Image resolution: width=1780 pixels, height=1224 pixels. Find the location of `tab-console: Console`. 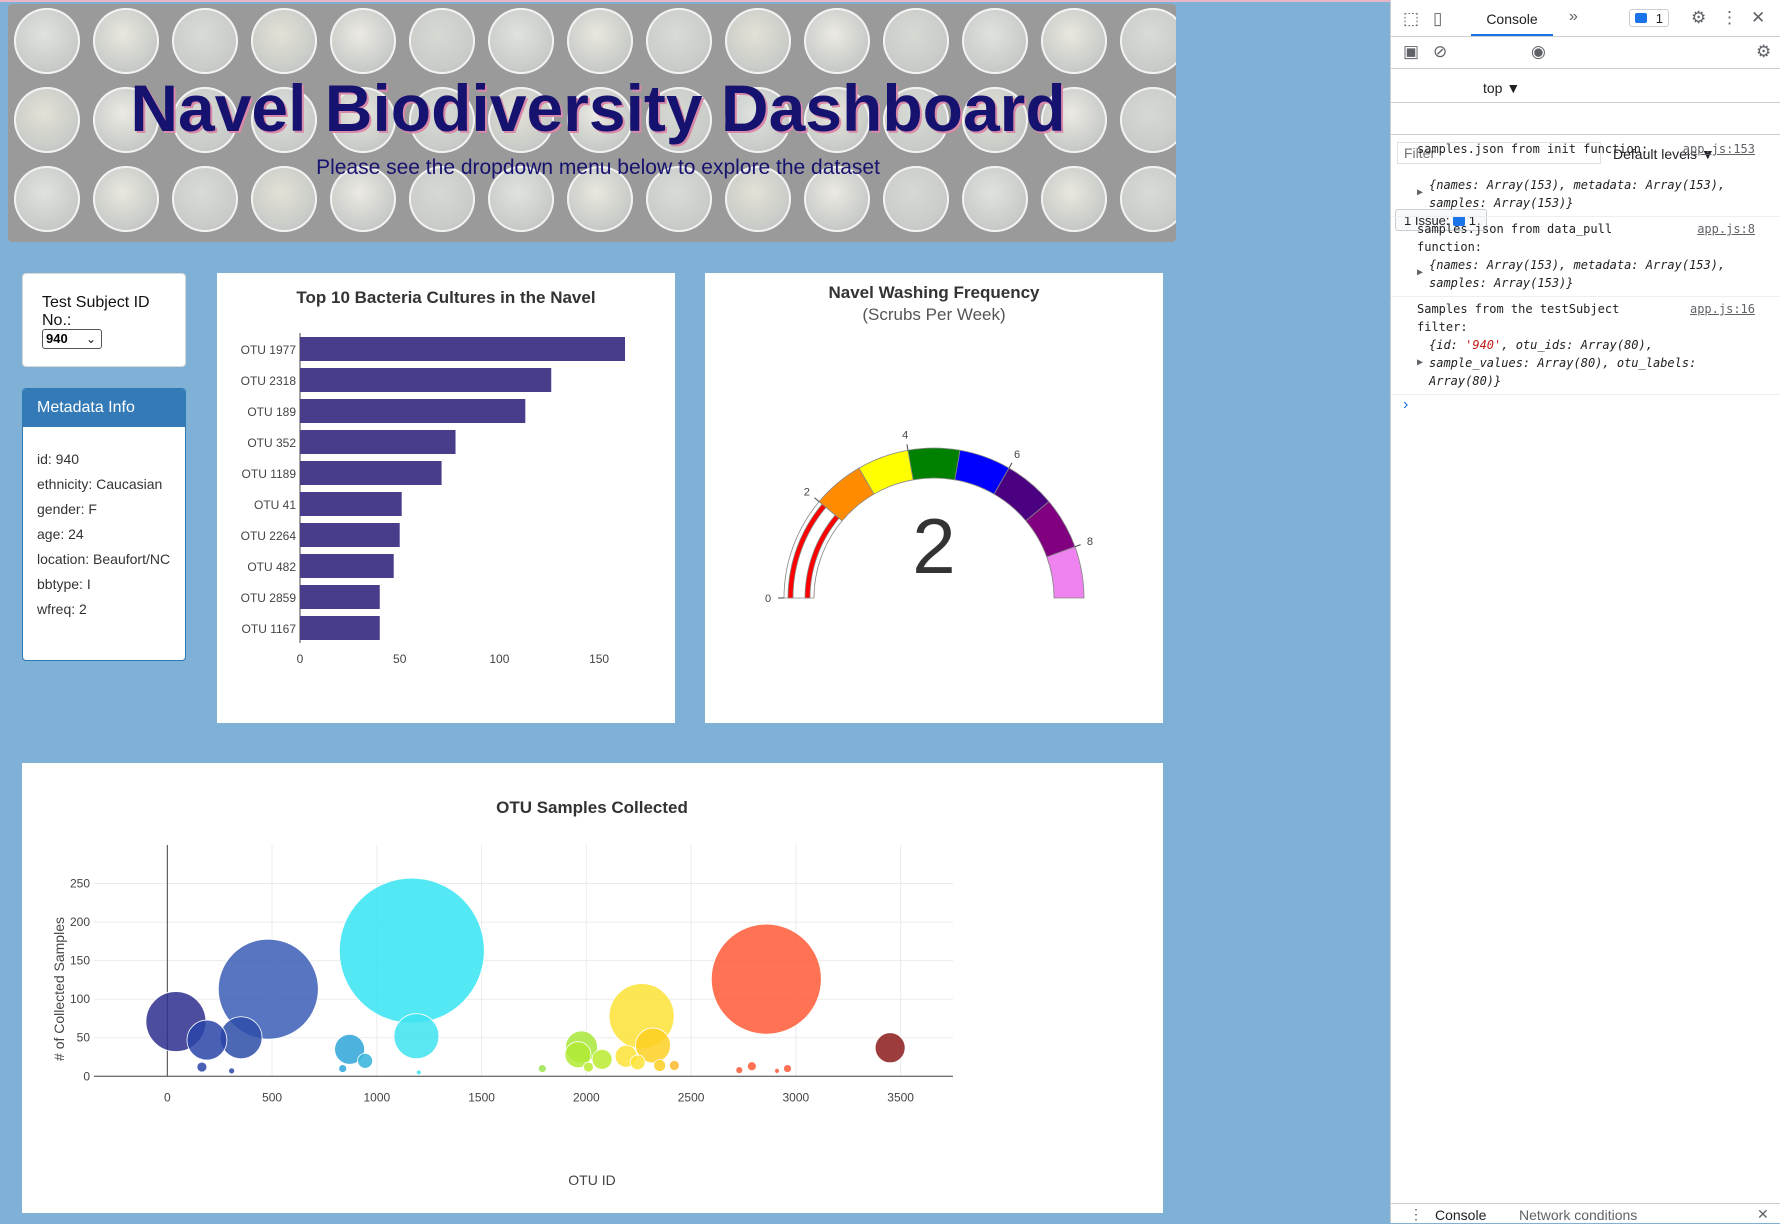

tab-console: Console is located at coordinates (1512, 18).